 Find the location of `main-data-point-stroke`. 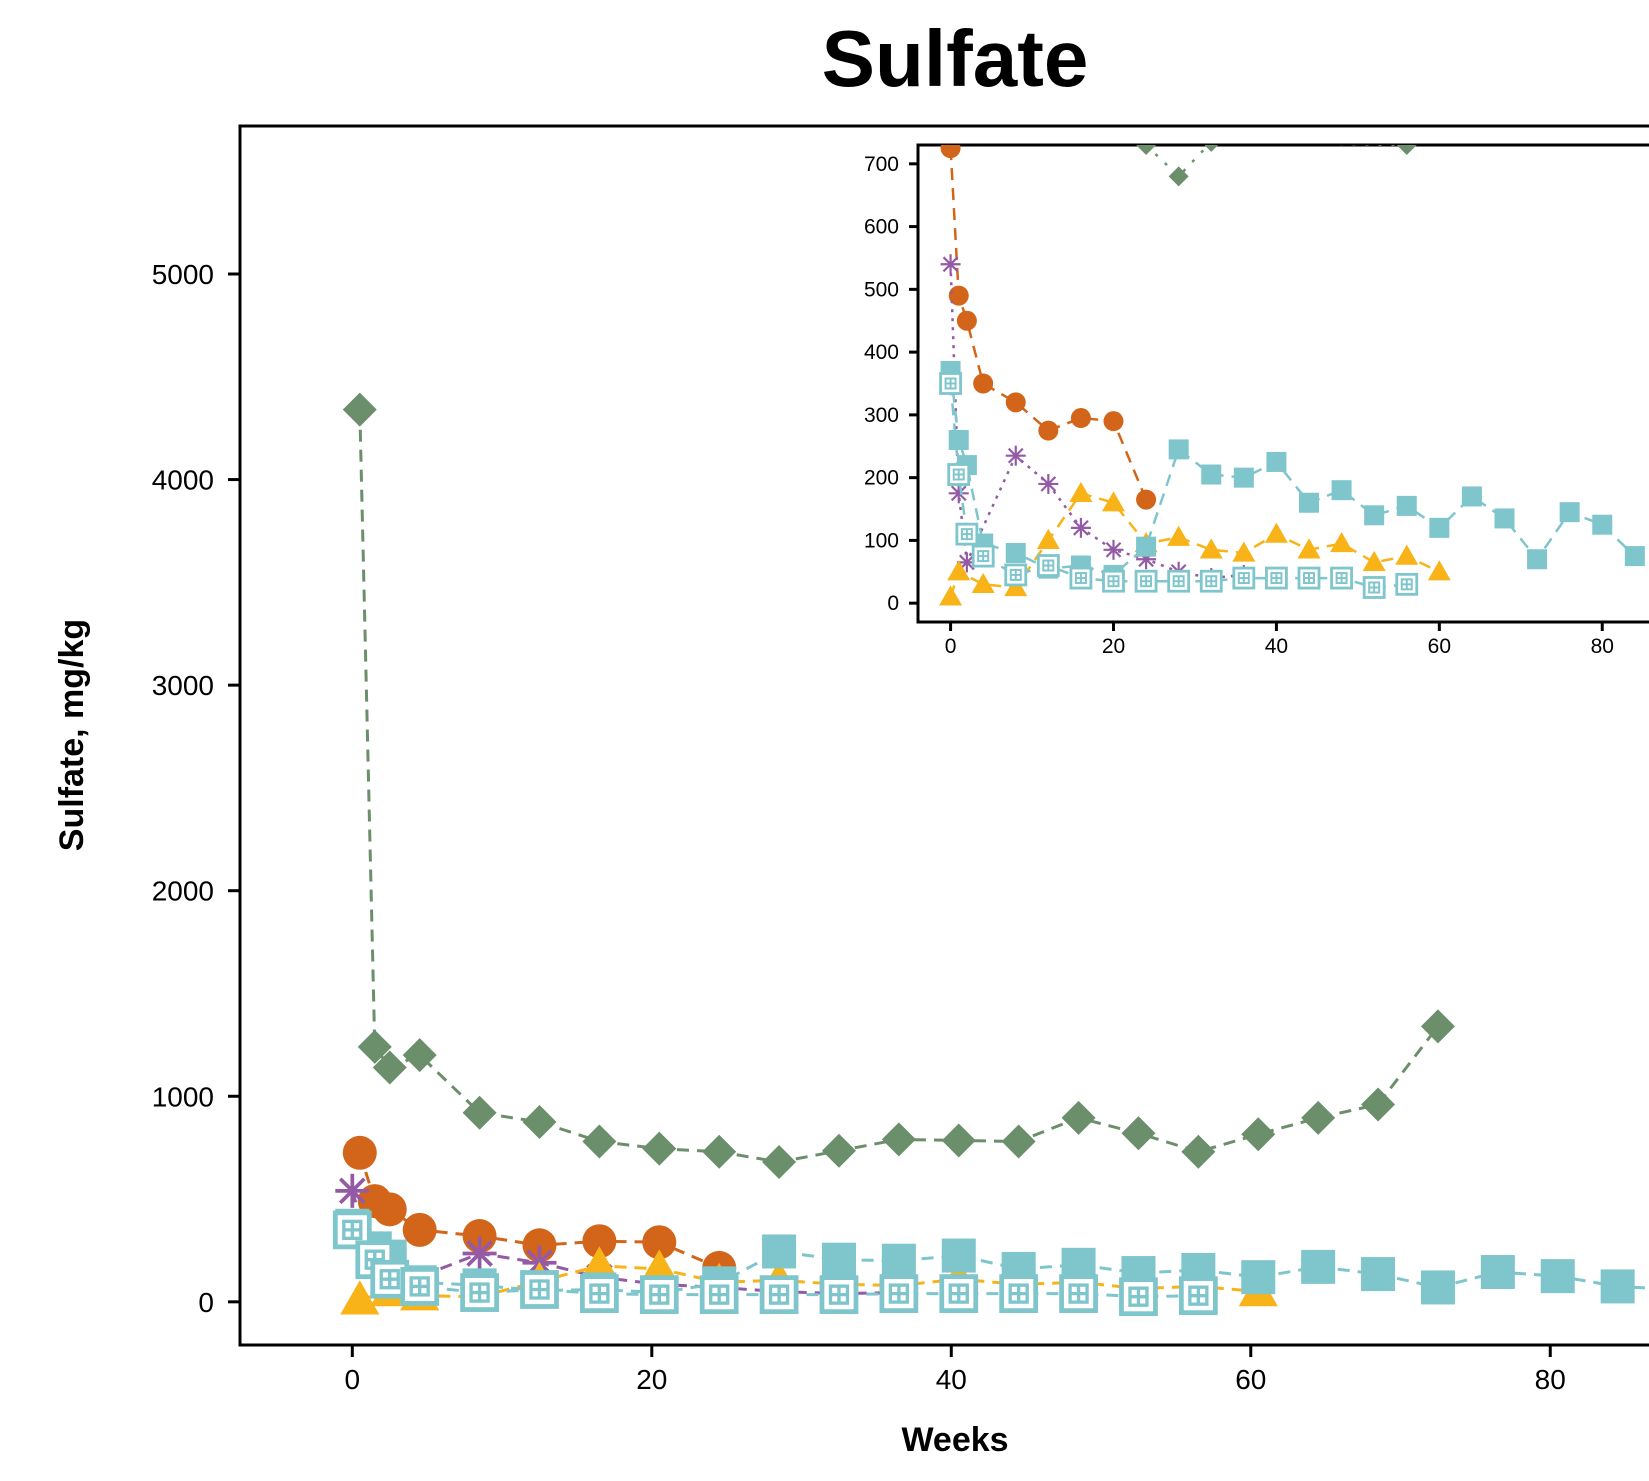

main-data-point-stroke is located at coordinates (479, 1253).